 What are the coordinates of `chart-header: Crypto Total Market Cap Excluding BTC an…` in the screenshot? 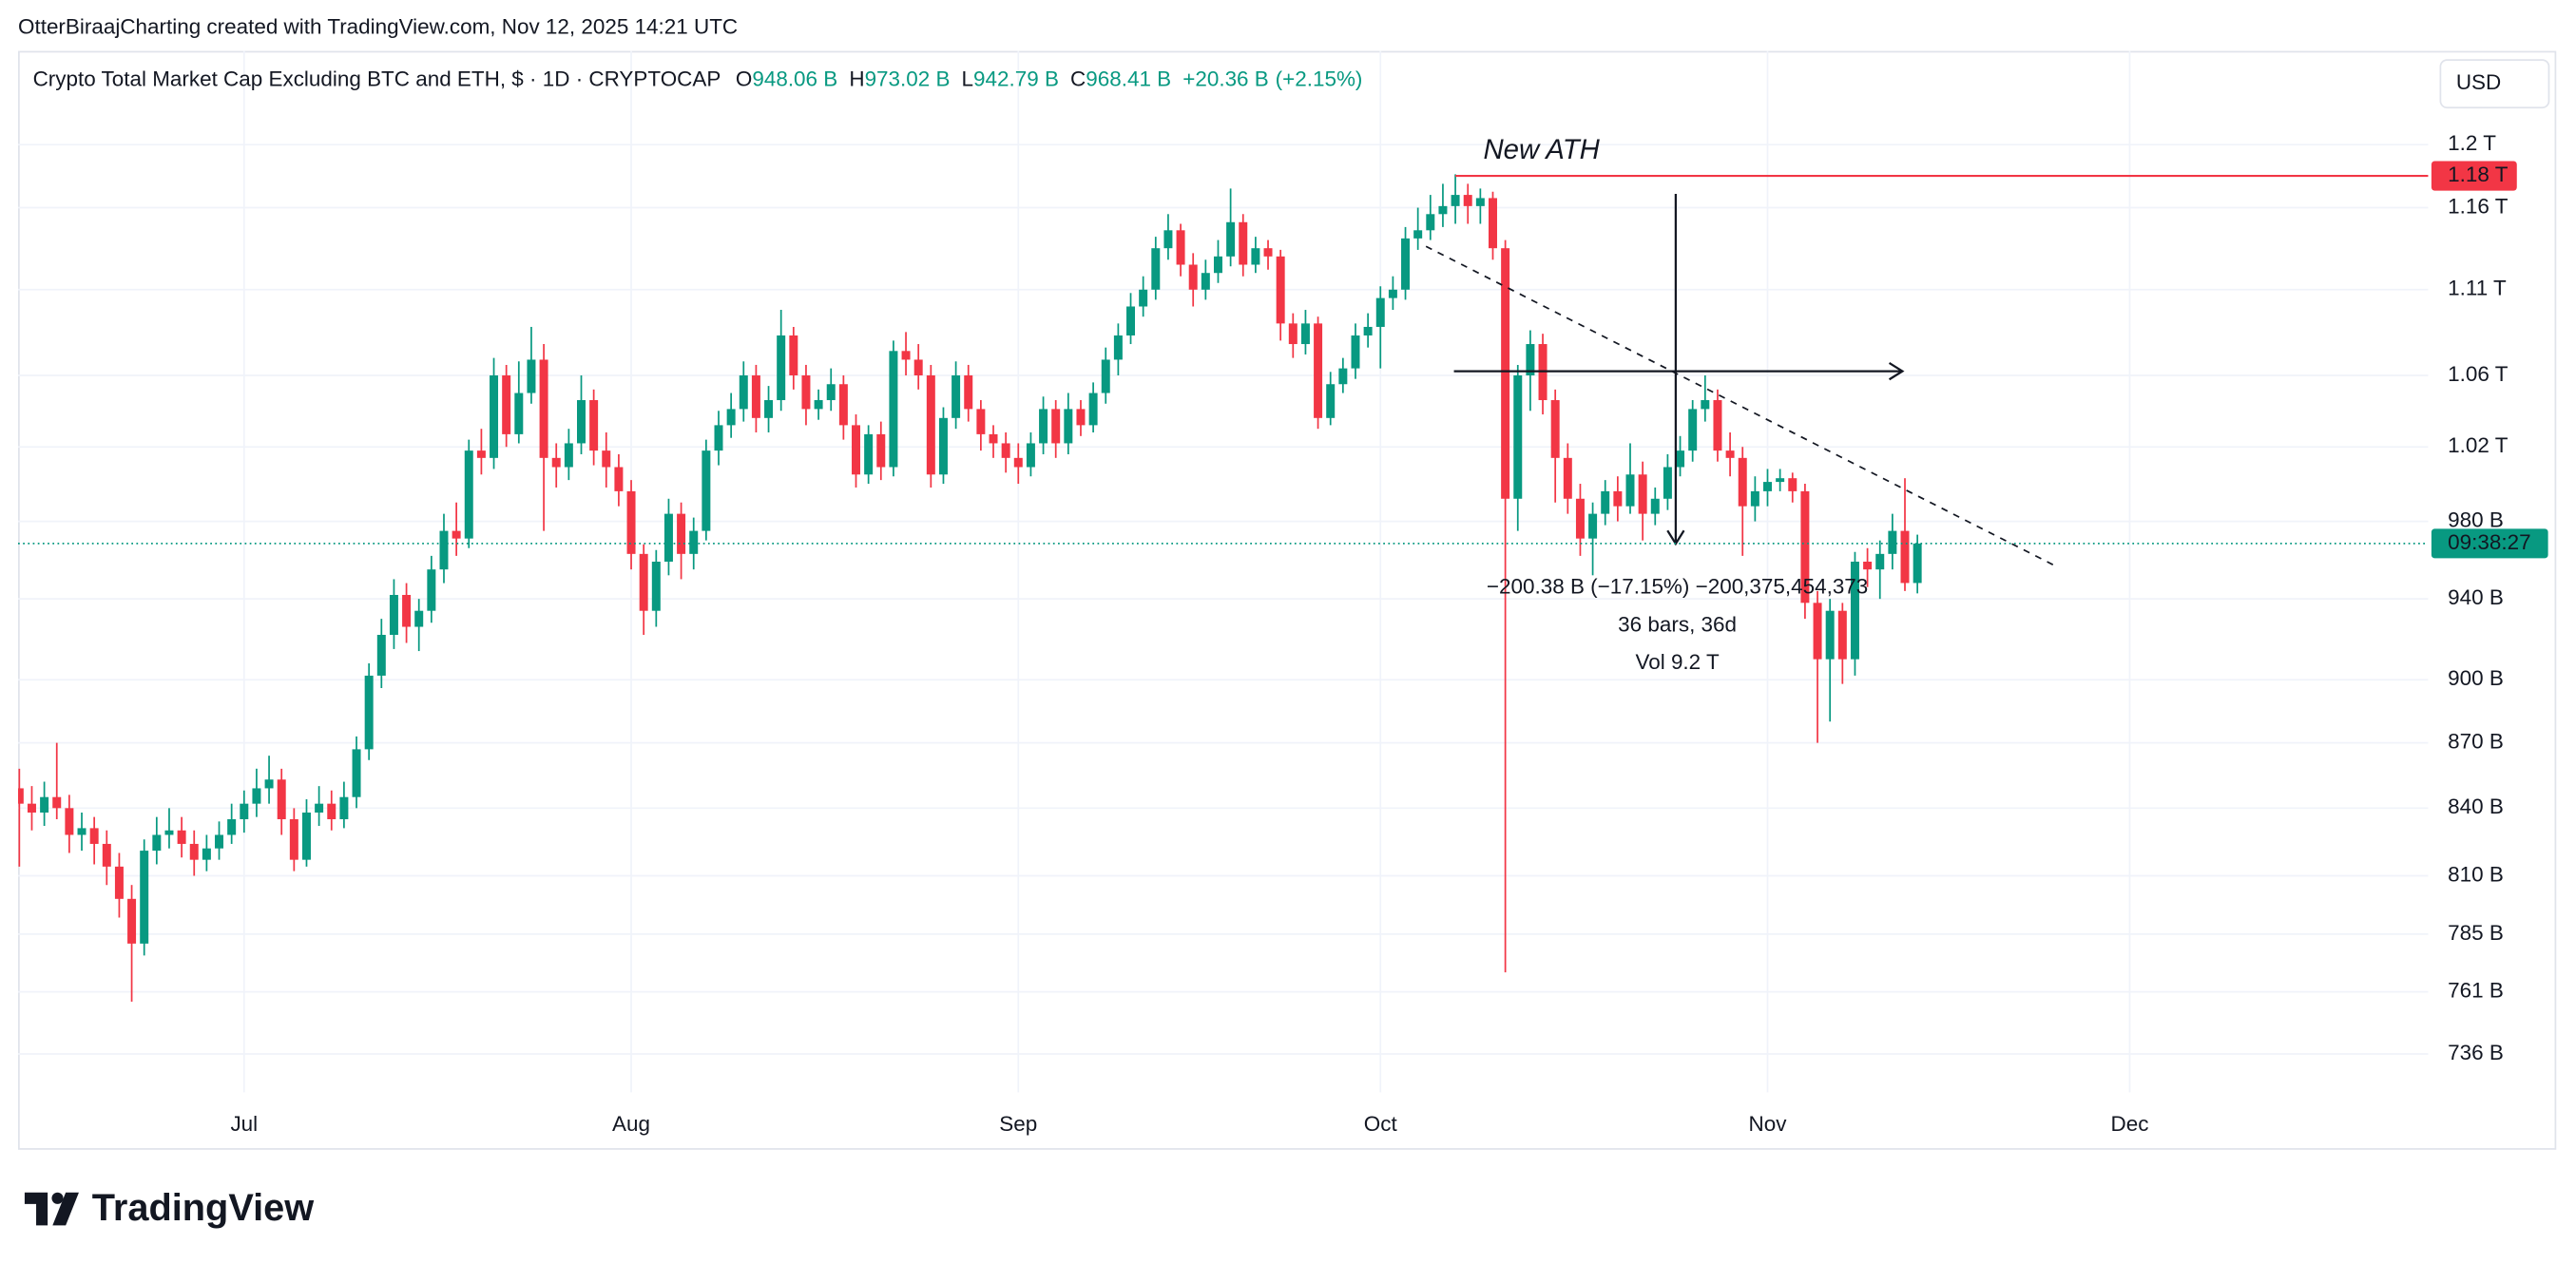 It's located at (698, 79).